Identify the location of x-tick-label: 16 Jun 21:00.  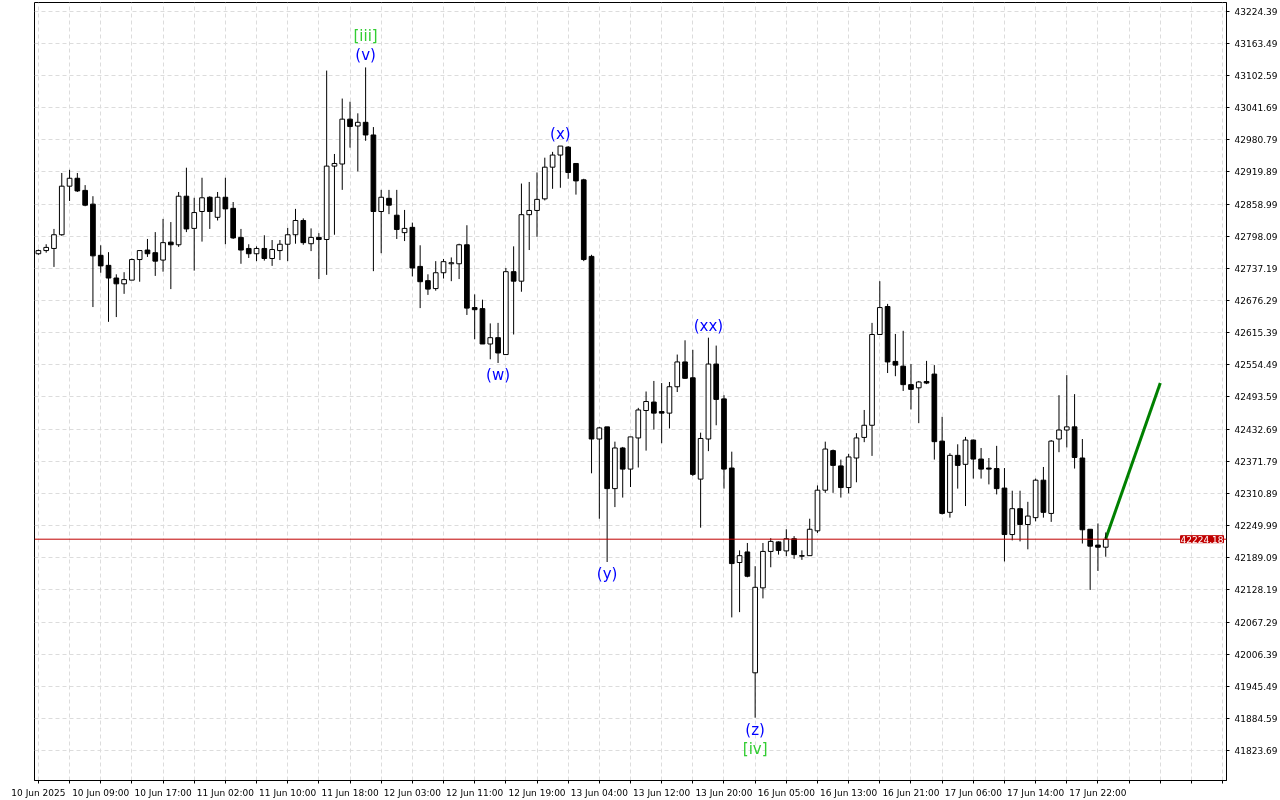
(911, 792).